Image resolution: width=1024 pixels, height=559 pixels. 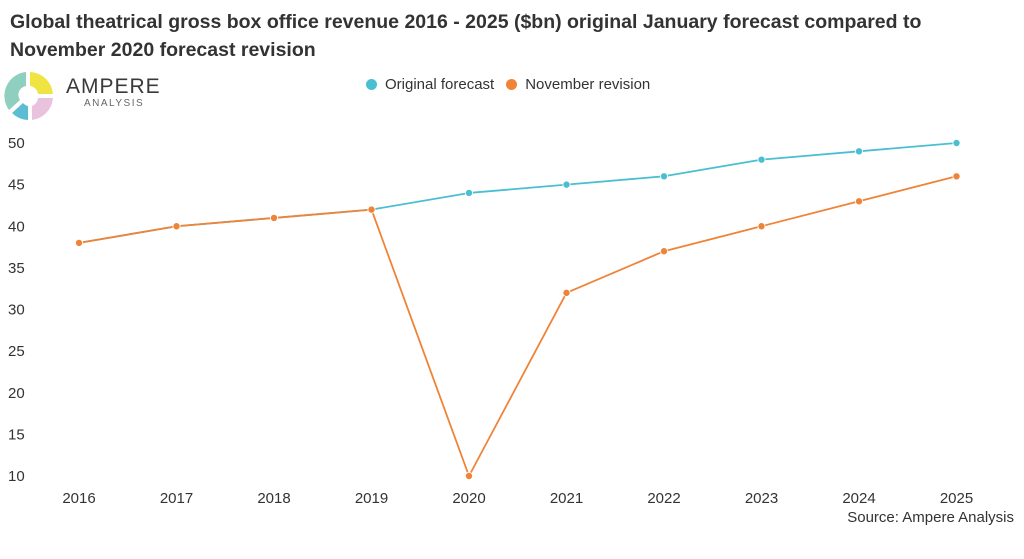 I want to click on logo-segment-blue, so click(x=20, y=111).